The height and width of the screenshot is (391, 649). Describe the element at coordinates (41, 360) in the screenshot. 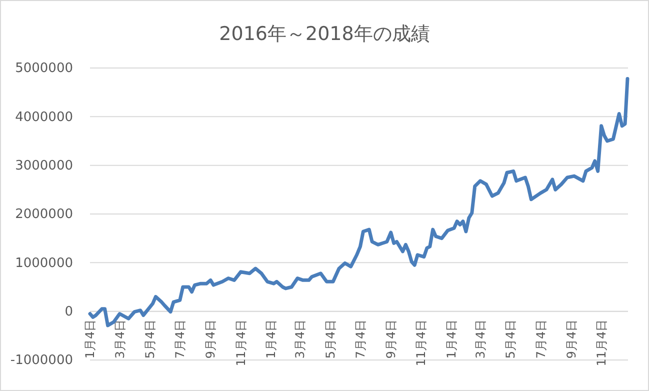

I see `y-tick-label: -1000000` at that location.